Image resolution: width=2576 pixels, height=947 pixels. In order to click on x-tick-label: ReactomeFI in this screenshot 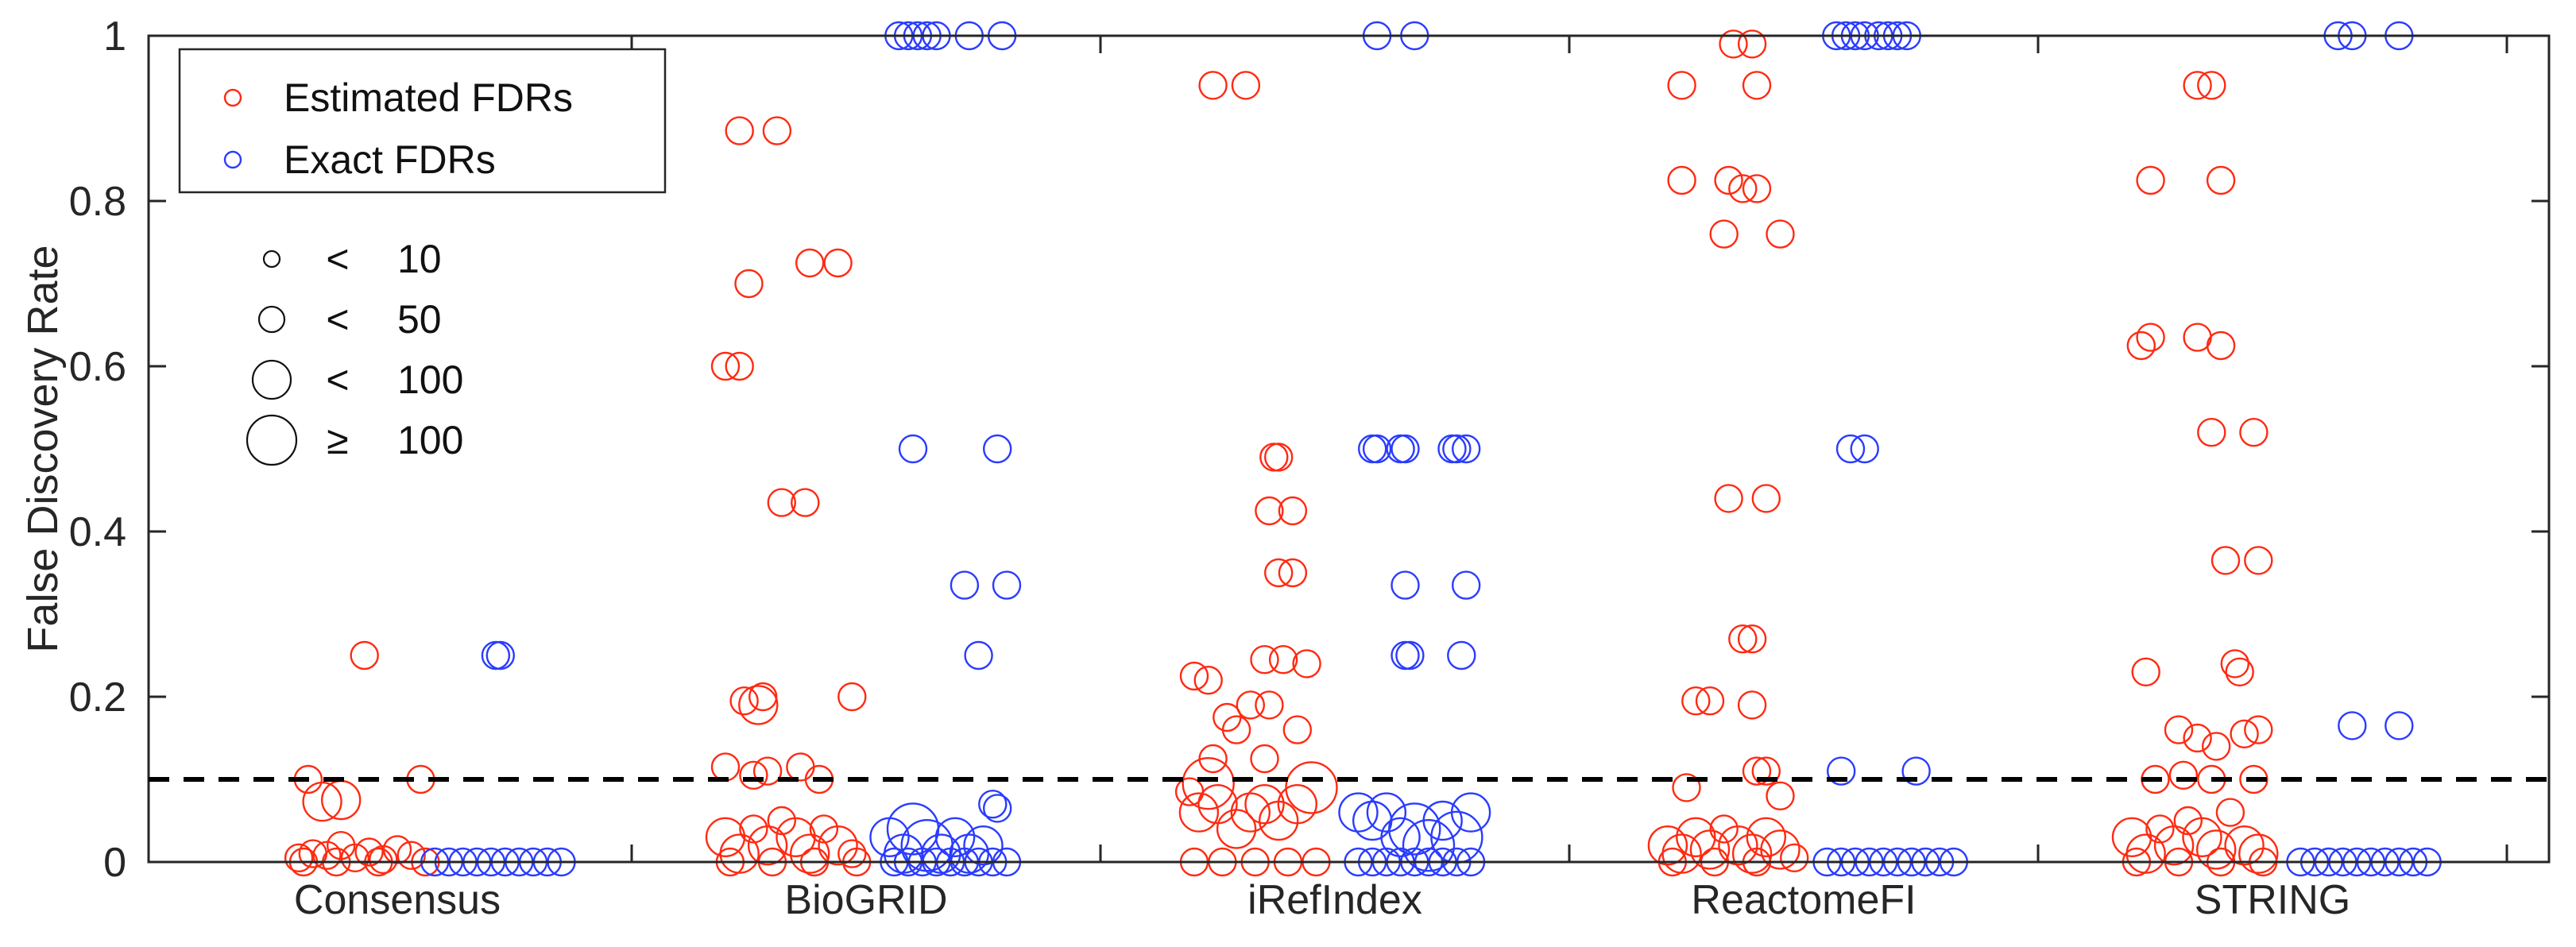, I will do `click(1803, 900)`.